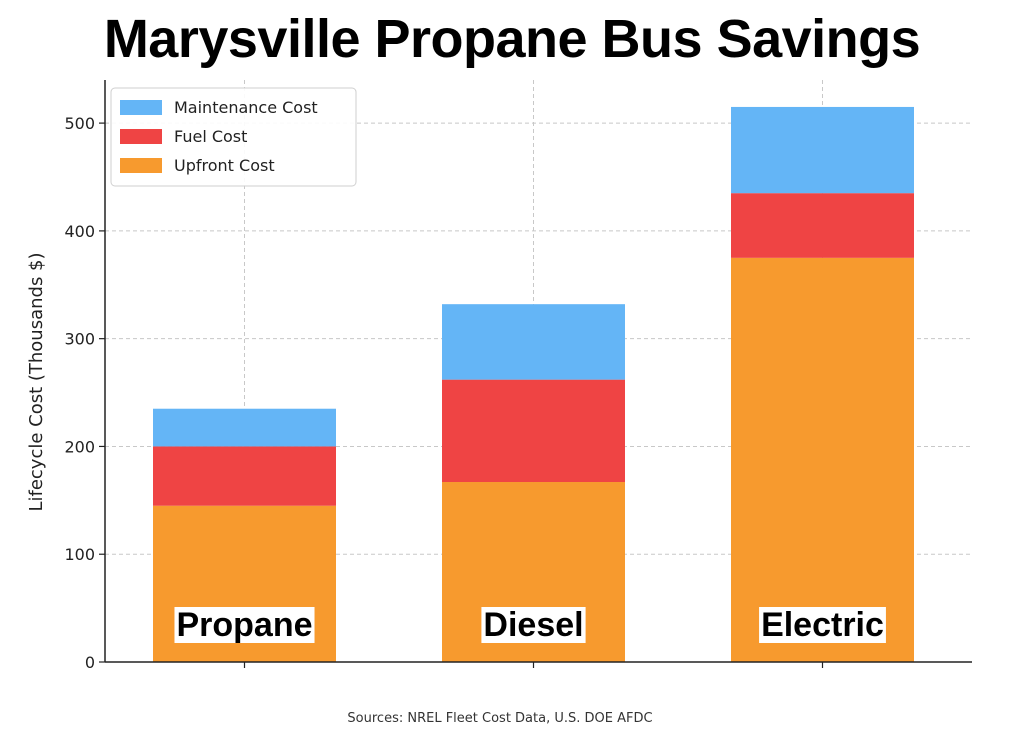  I want to click on legend-label: Upfront Cost, so click(224, 165).